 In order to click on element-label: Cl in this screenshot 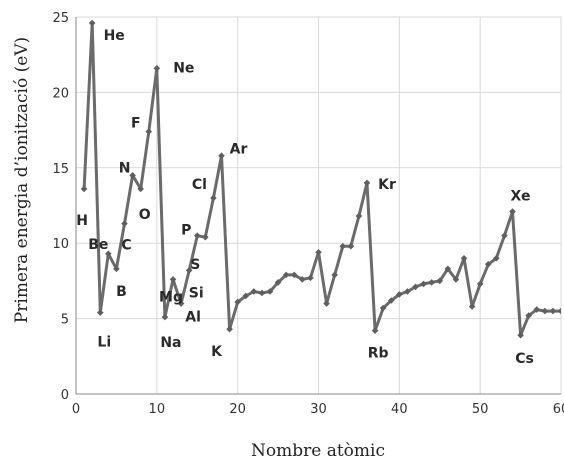, I will do `click(199, 185)`.